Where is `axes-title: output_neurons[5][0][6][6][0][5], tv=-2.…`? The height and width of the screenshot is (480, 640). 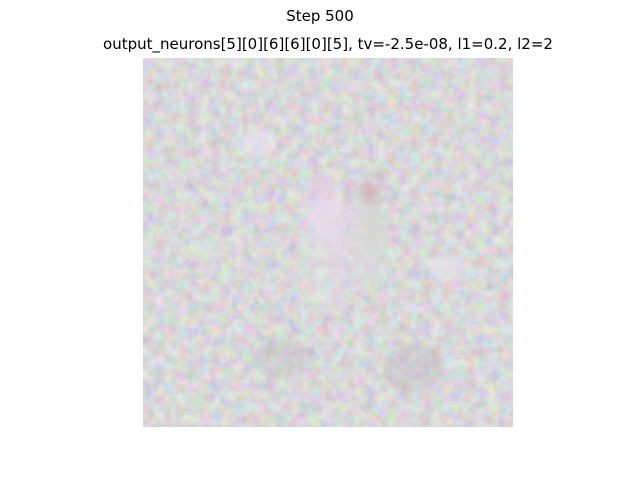 axes-title: output_neurons[5][0][6][6][0][5], tv=-2.… is located at coordinates (328, 44).